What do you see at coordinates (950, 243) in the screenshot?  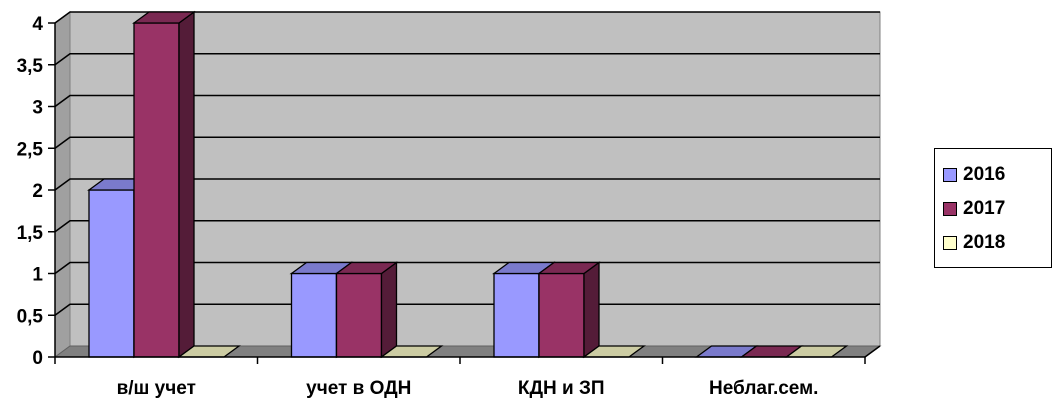 I see `legend-swatch-2018` at bounding box center [950, 243].